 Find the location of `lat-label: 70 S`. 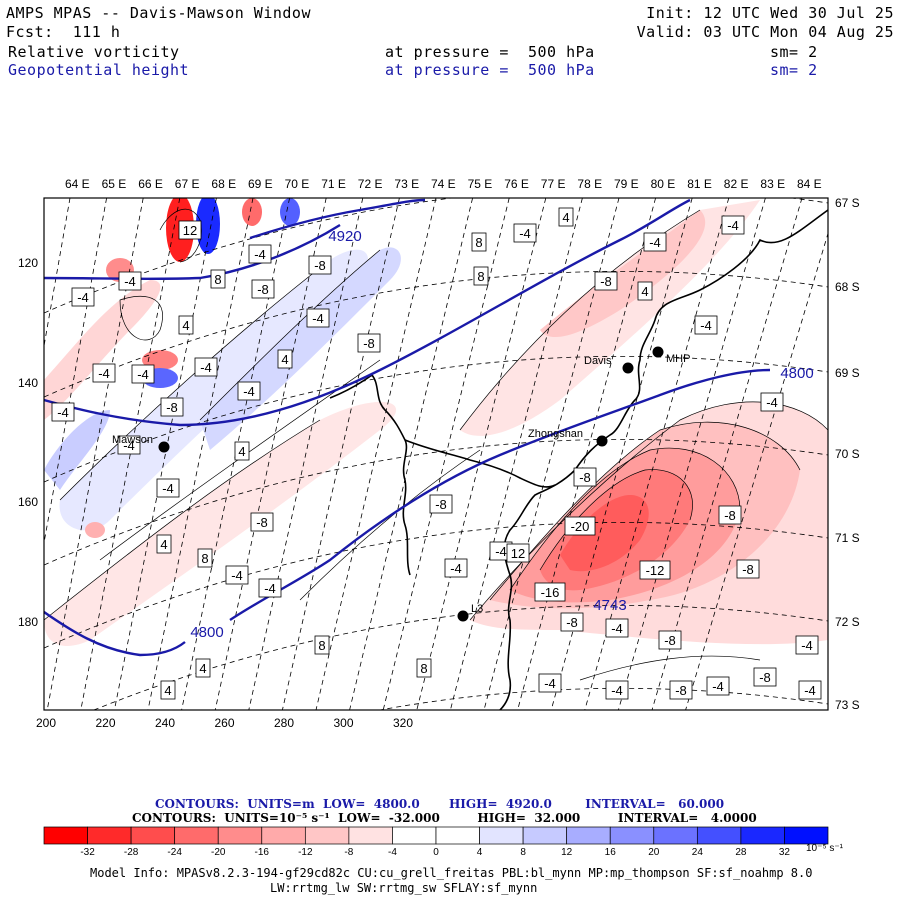

lat-label: 70 S is located at coordinates (847, 454).